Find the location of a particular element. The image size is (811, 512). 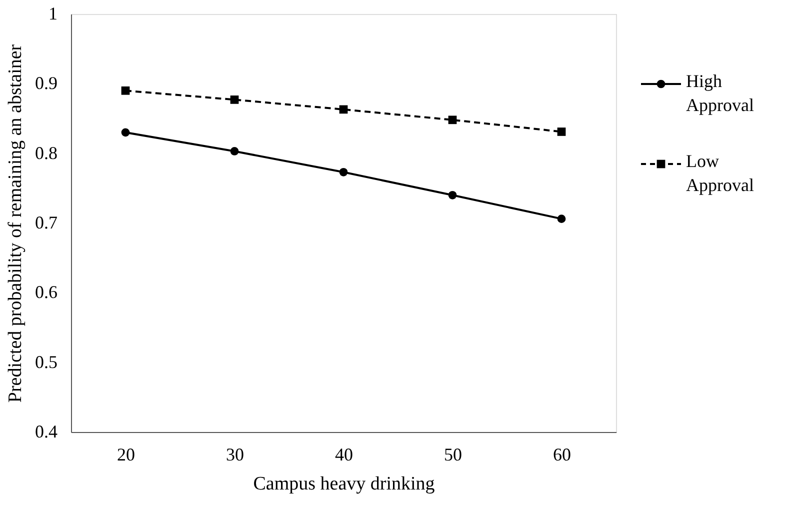

x-axis-title: Campus heavy drinking is located at coordinates (344, 484).